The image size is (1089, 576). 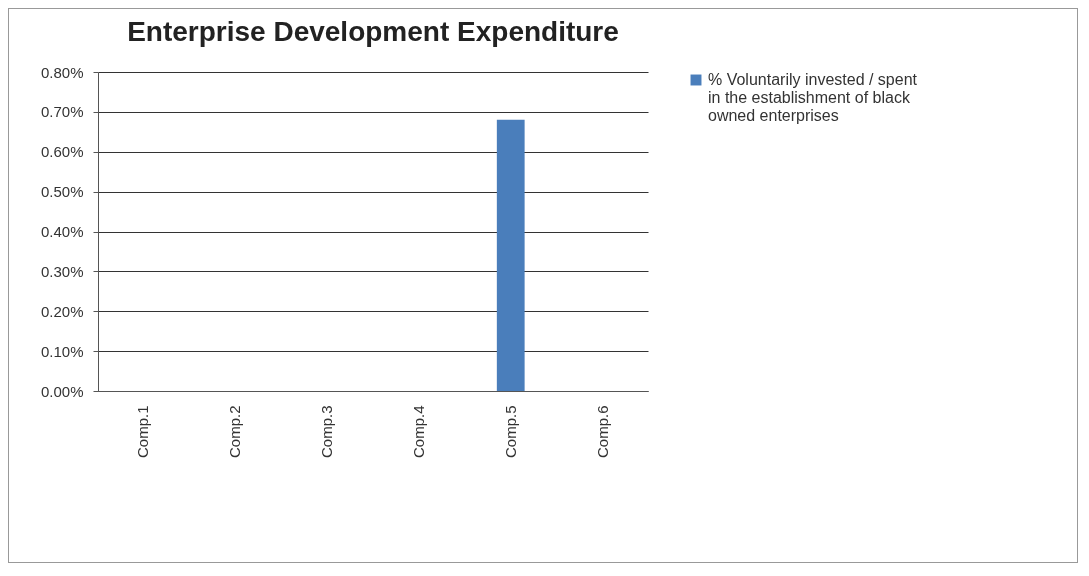 What do you see at coordinates (62, 231) in the screenshot?
I see `y-tick-label: 0.40%` at bounding box center [62, 231].